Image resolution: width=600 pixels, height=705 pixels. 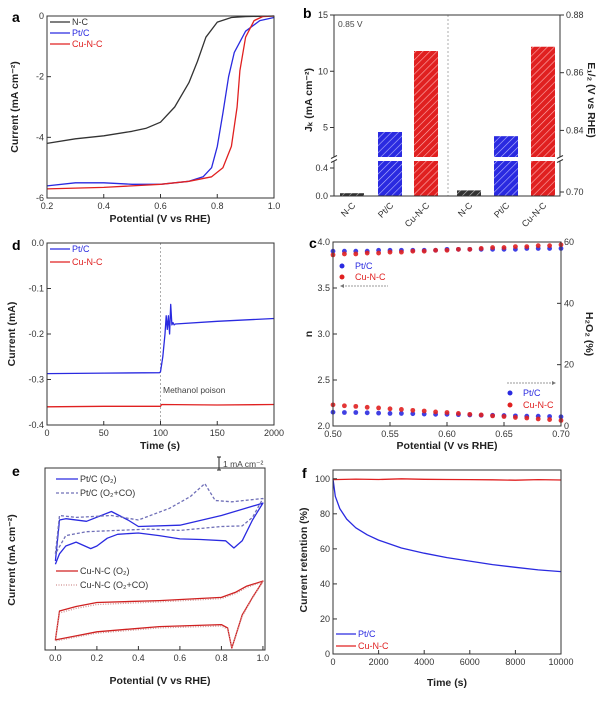 I want to click on category-label: N-C, so click(x=348, y=209).